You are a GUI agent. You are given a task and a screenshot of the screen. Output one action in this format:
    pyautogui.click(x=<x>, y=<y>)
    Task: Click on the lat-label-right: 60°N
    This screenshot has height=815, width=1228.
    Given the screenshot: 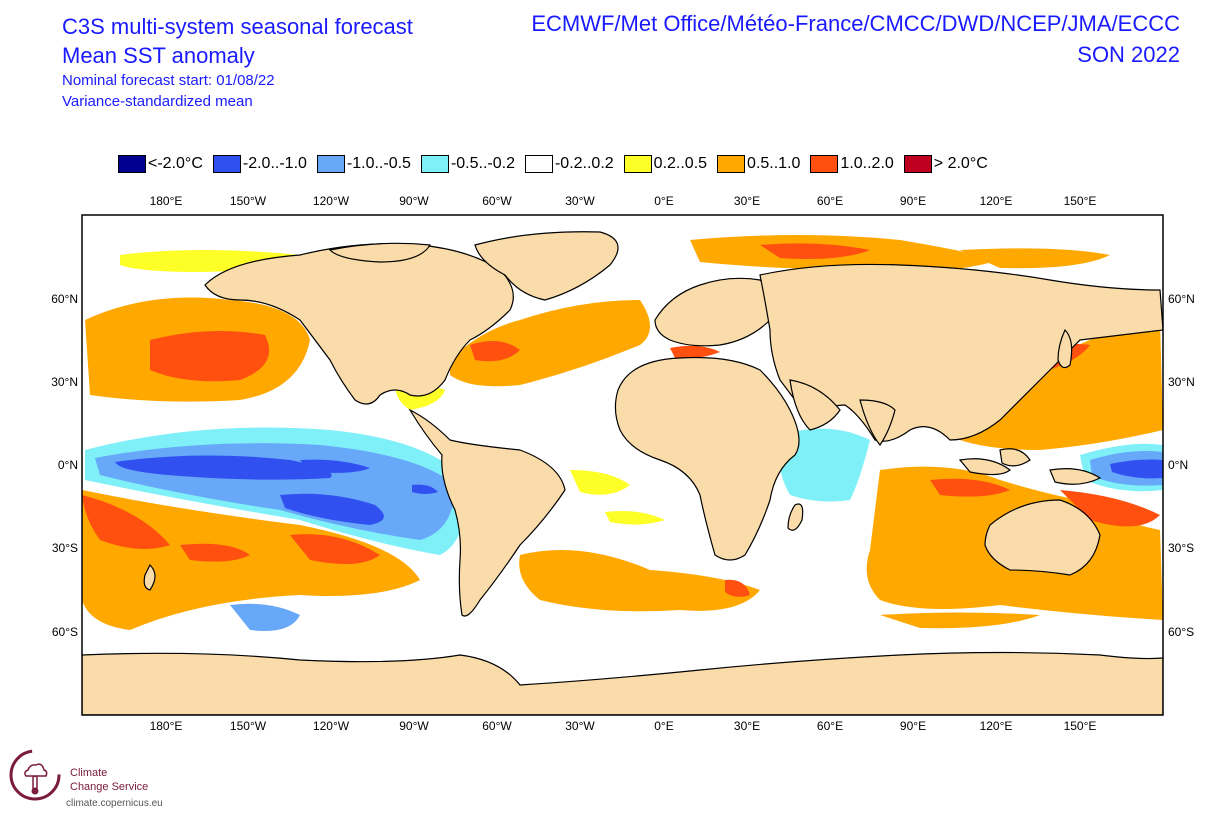 What is the action you would take?
    pyautogui.click(x=1181, y=299)
    